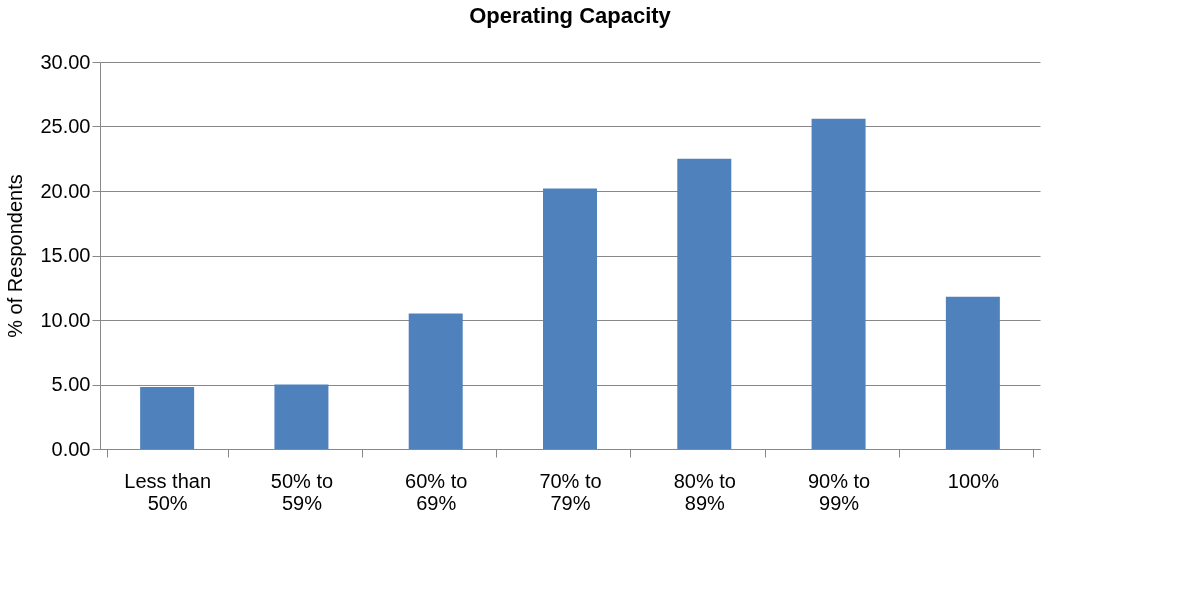 Image resolution: width=1187 pixels, height=613 pixels. I want to click on x-tick-label: 90% to 99%, so click(839, 491).